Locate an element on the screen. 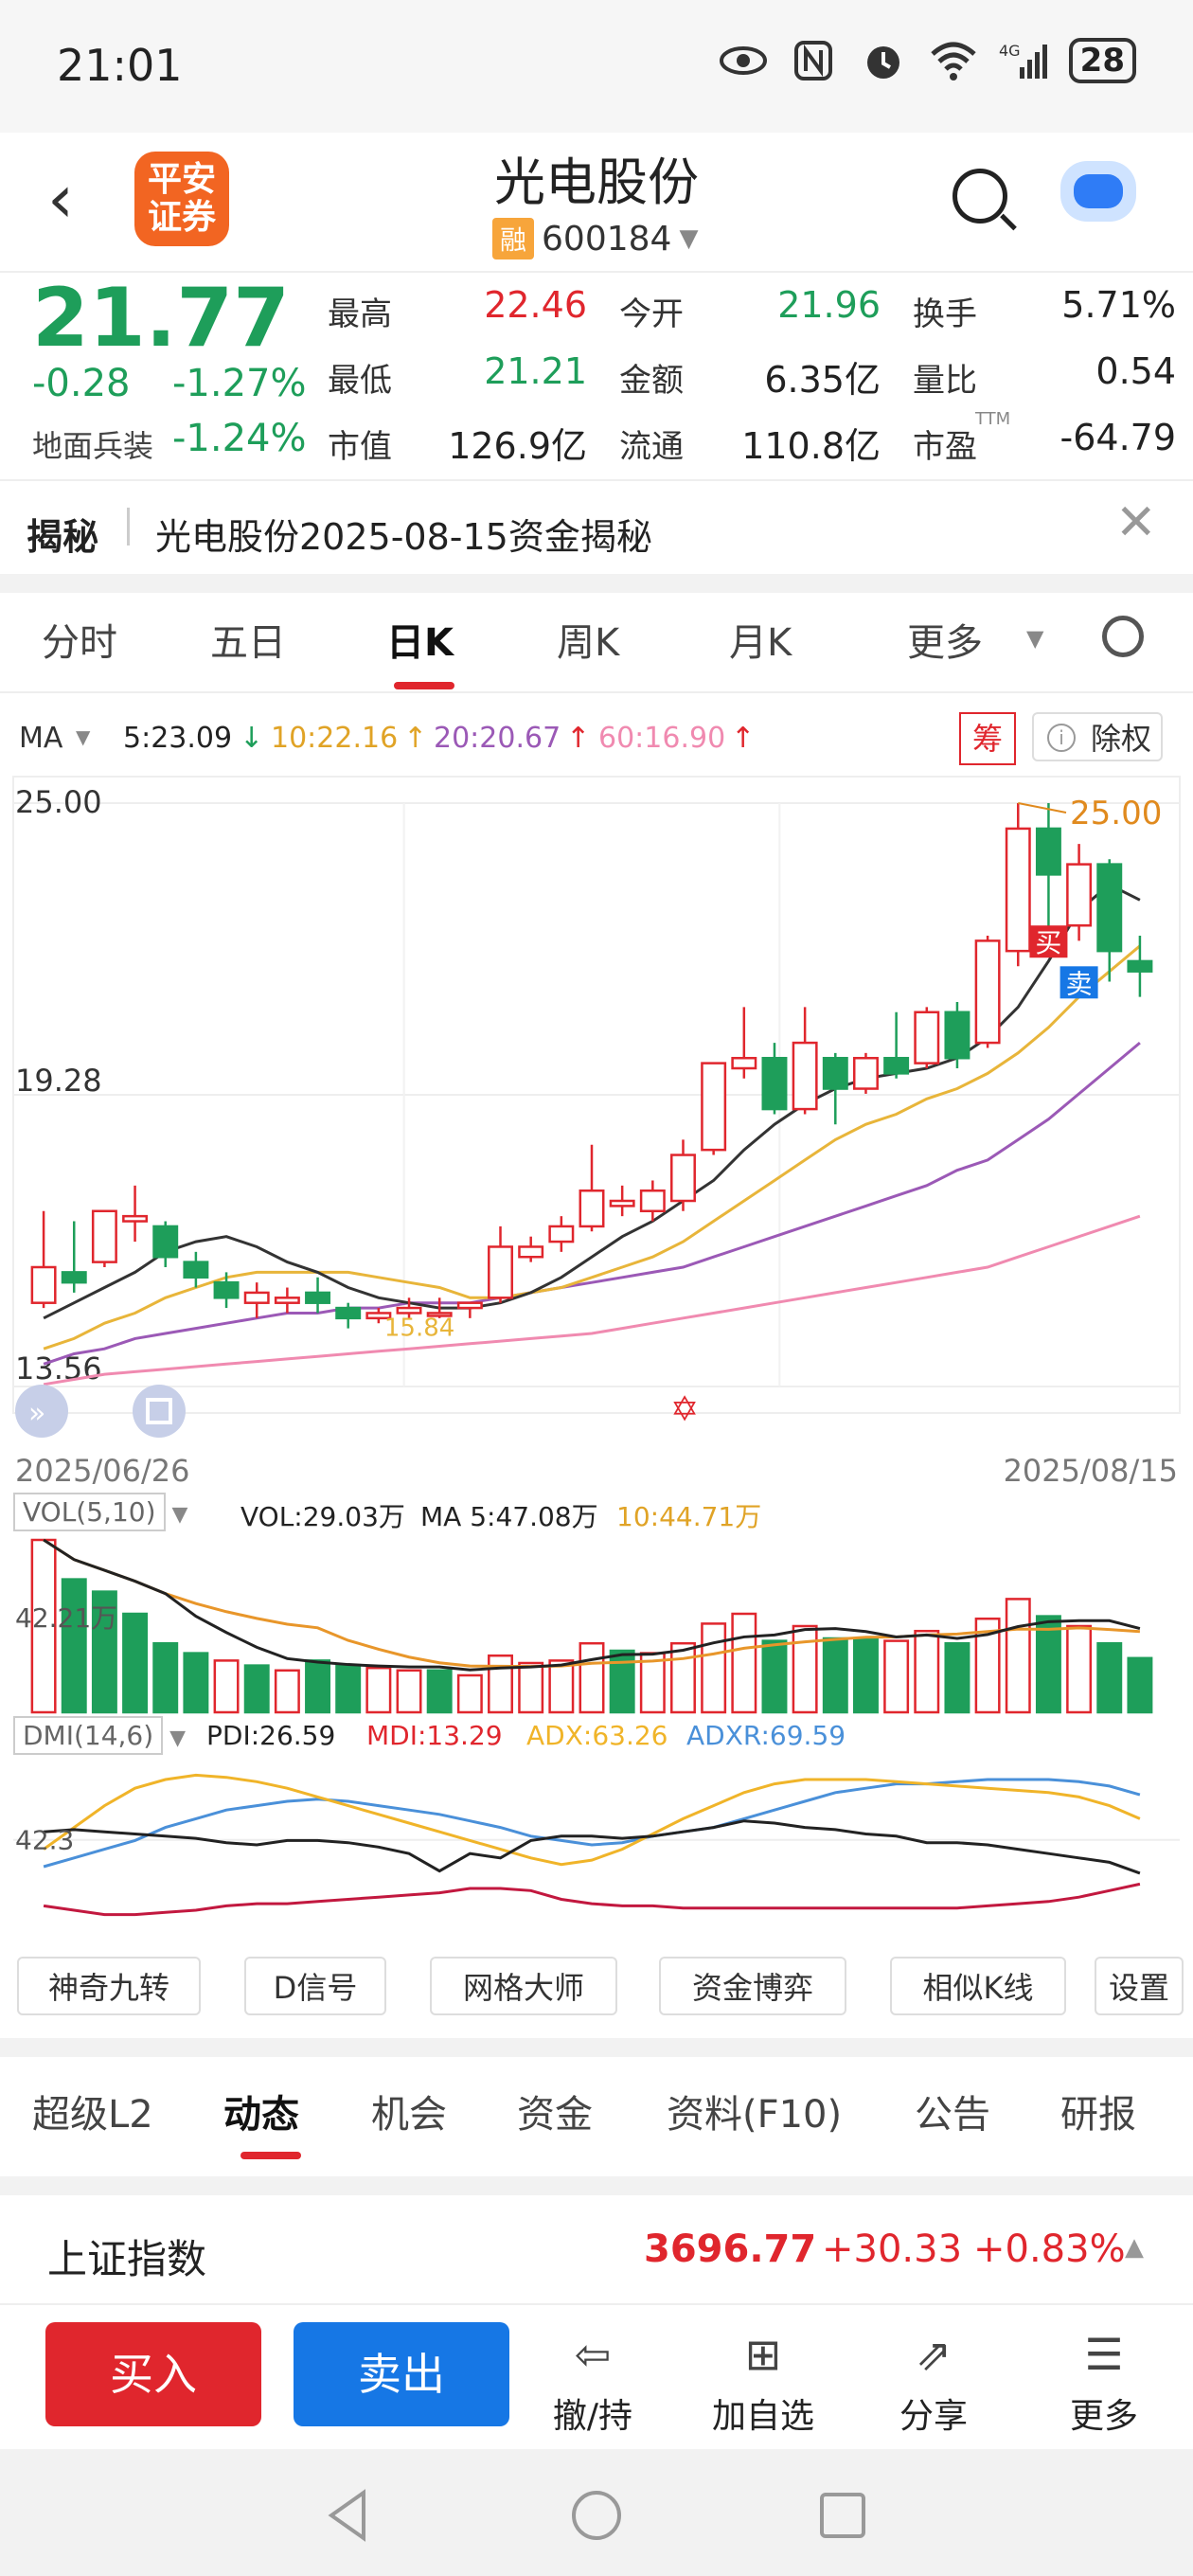 Image resolution: width=1193 pixels, height=2576 pixels. section-gap is located at coordinates (596, 2185).